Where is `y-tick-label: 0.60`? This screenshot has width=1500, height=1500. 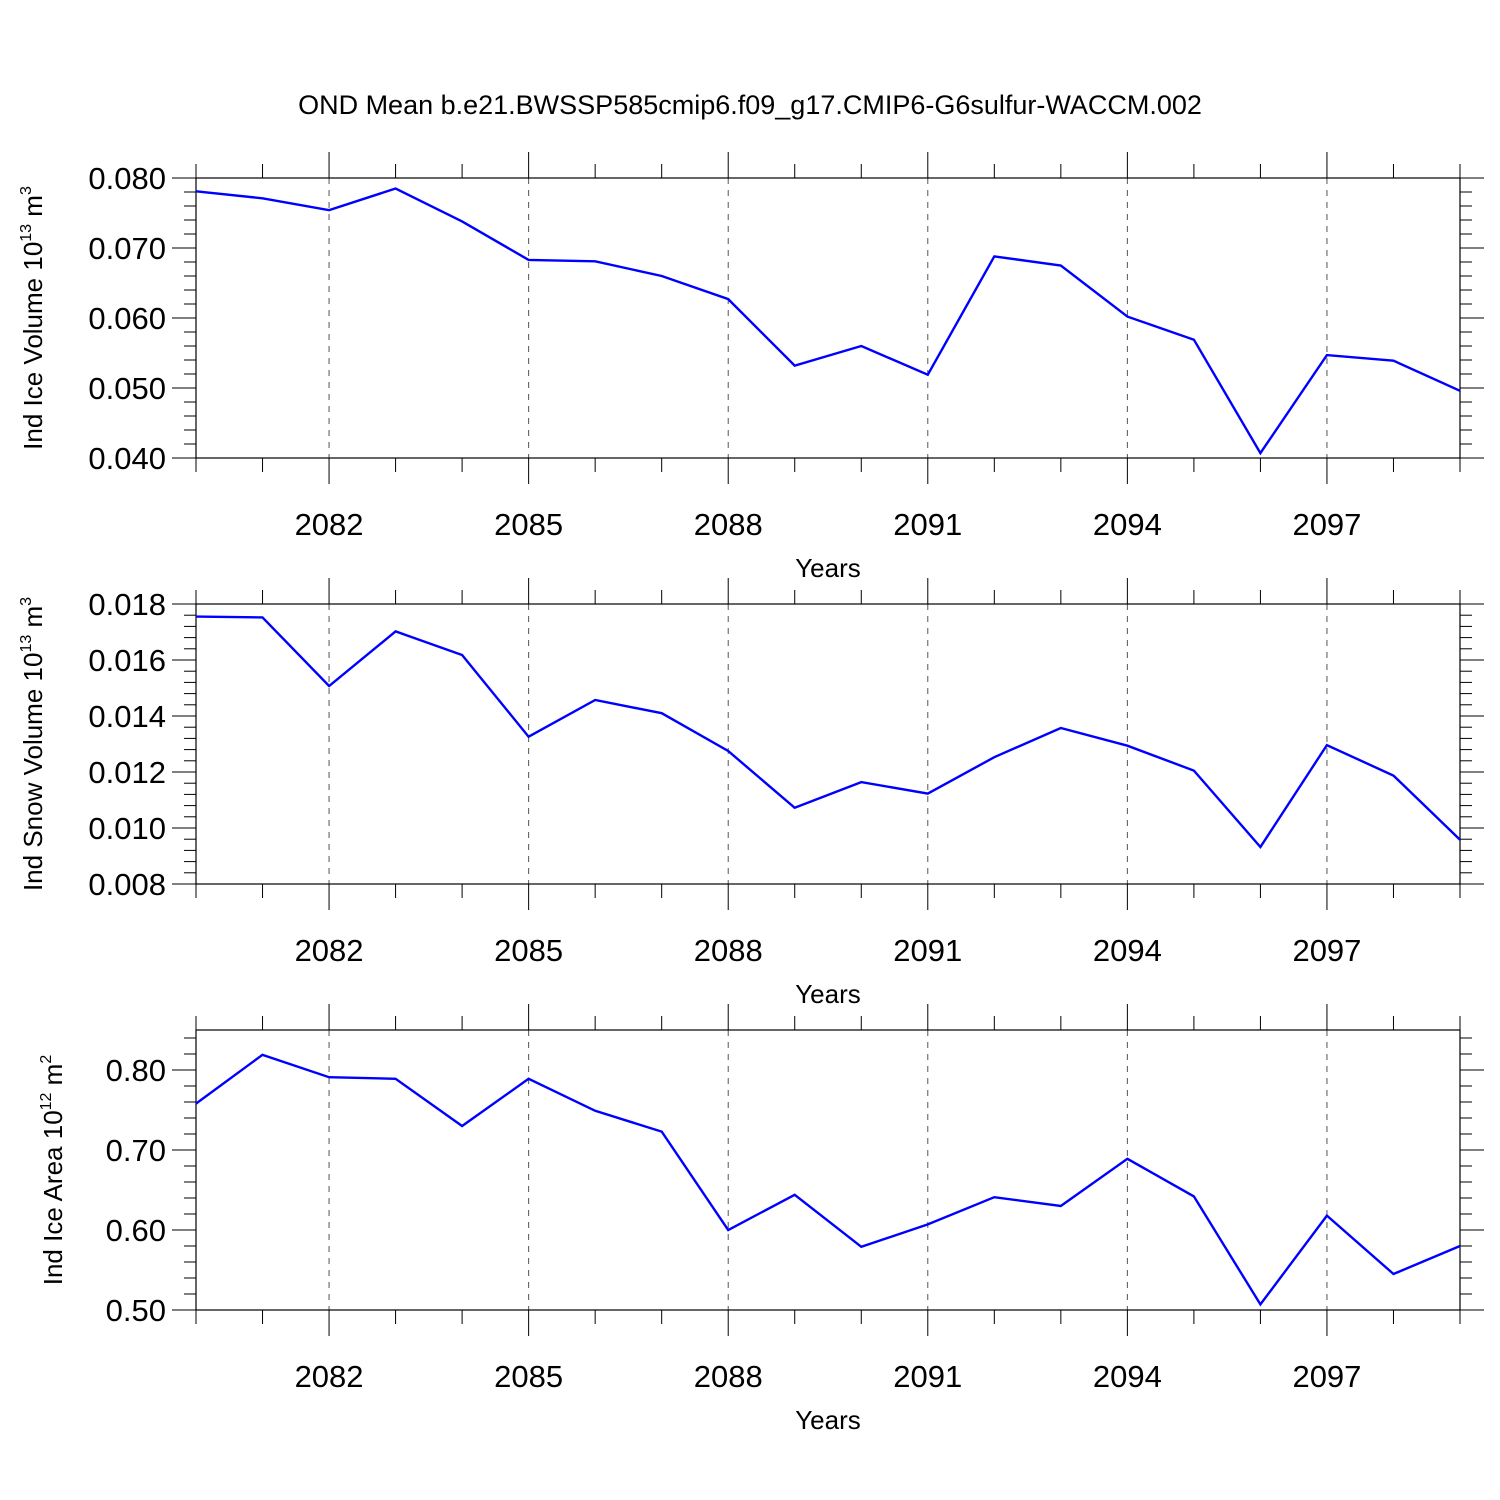
y-tick-label: 0.60 is located at coordinates (136, 1230).